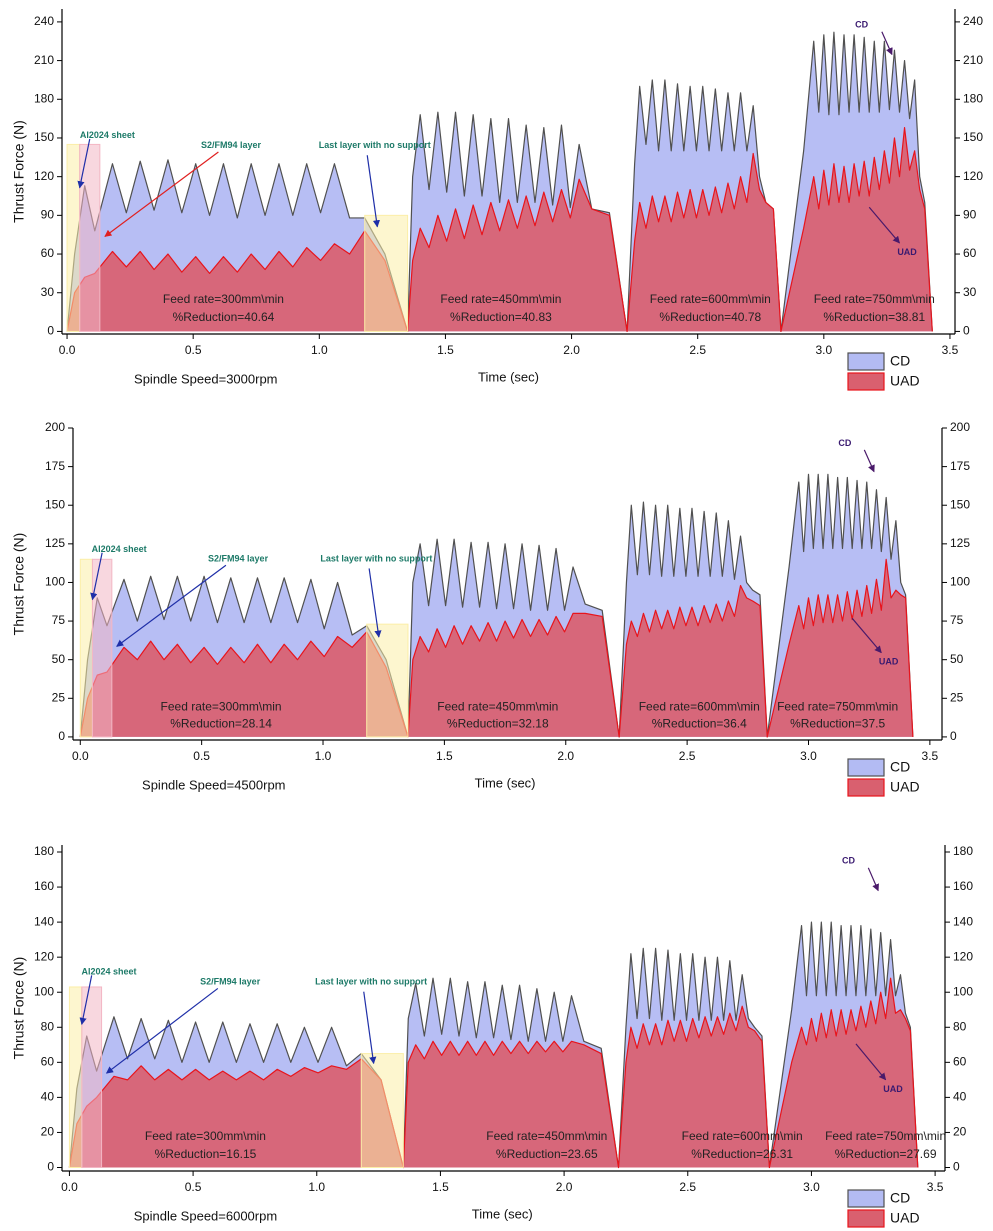 The image size is (993, 1231). Describe the element at coordinates (811, 1187) in the screenshot. I see `x-tick-label: 3.0` at that location.